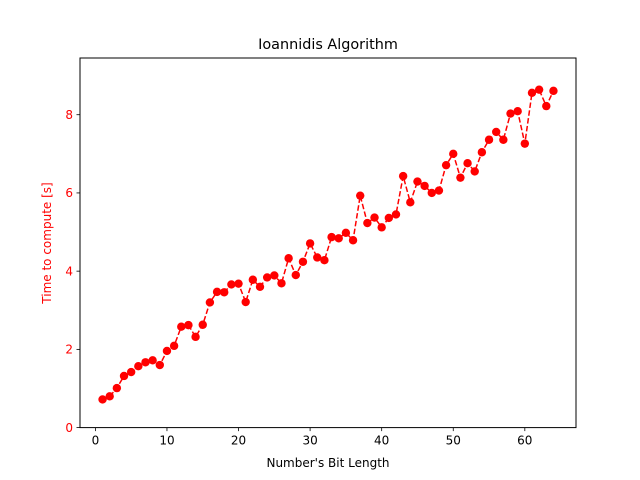 Image resolution: width=640 pixels, height=480 pixels. I want to click on x-tick-label: 0, so click(96, 441).